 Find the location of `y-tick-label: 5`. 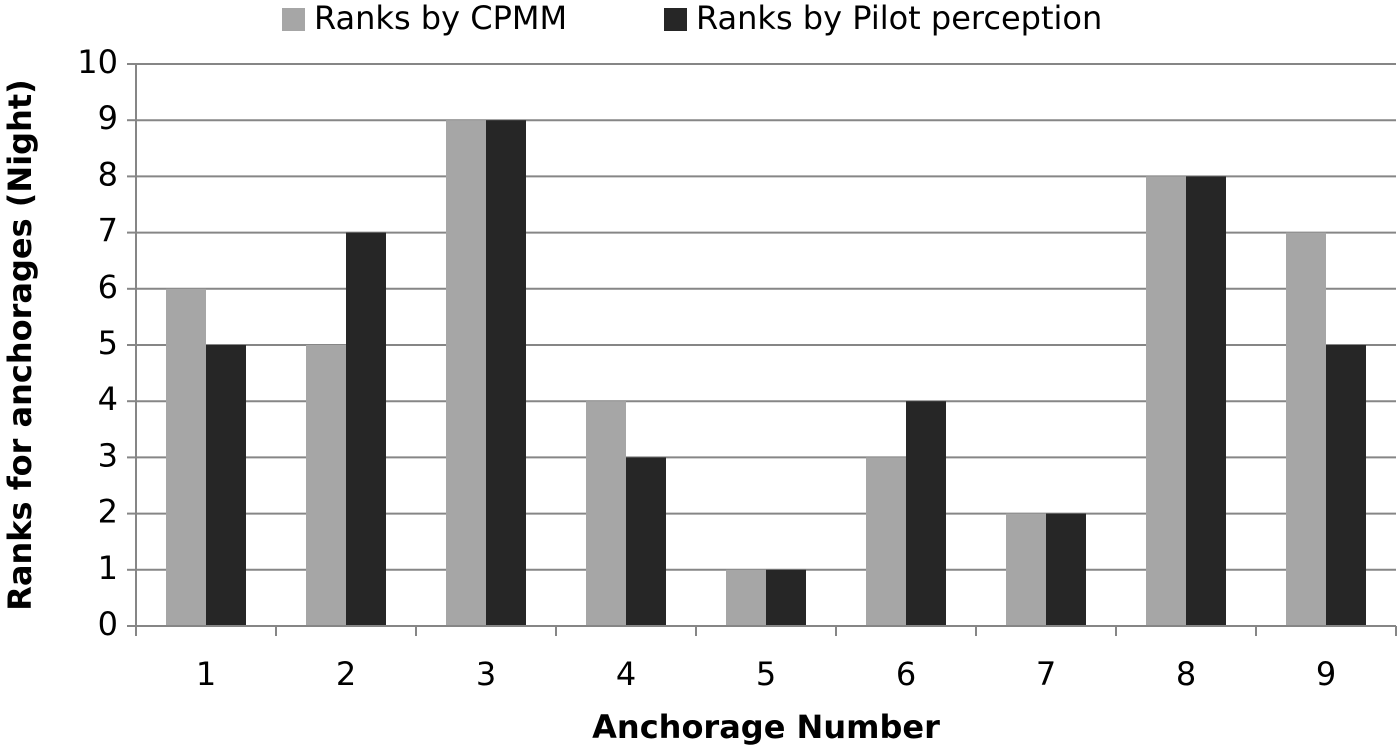

y-tick-label: 5 is located at coordinates (108, 343).